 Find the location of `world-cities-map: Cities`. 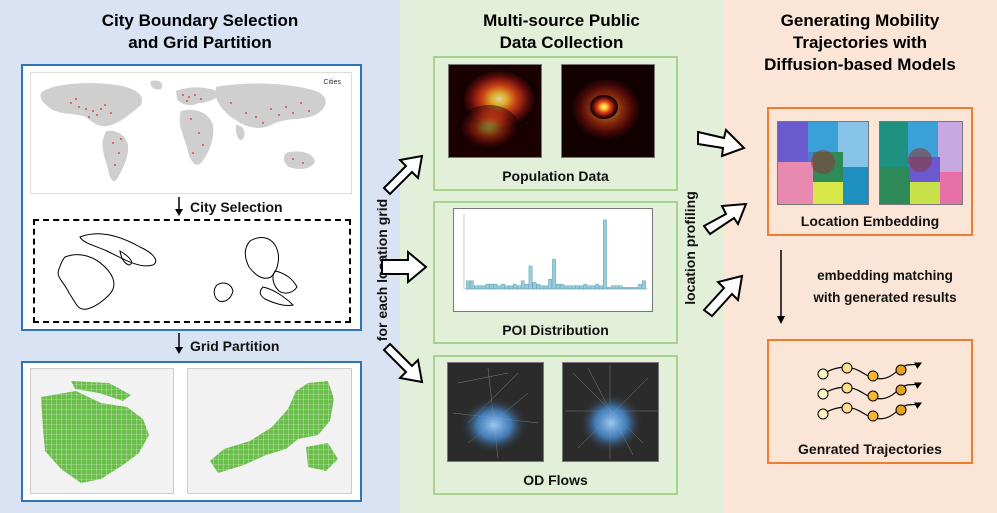

world-cities-map: Cities is located at coordinates (191, 133).